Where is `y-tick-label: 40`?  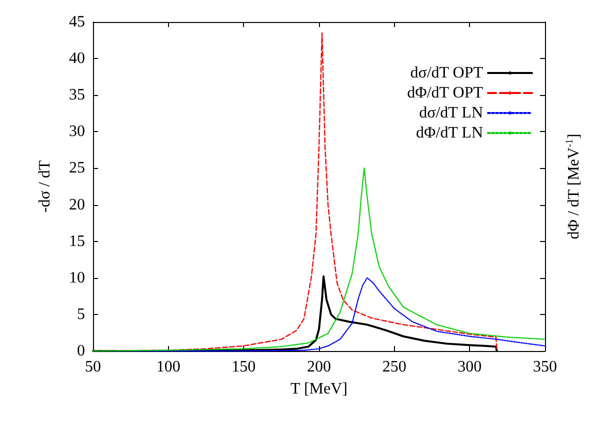 y-tick-label: 40 is located at coordinates (77, 59).